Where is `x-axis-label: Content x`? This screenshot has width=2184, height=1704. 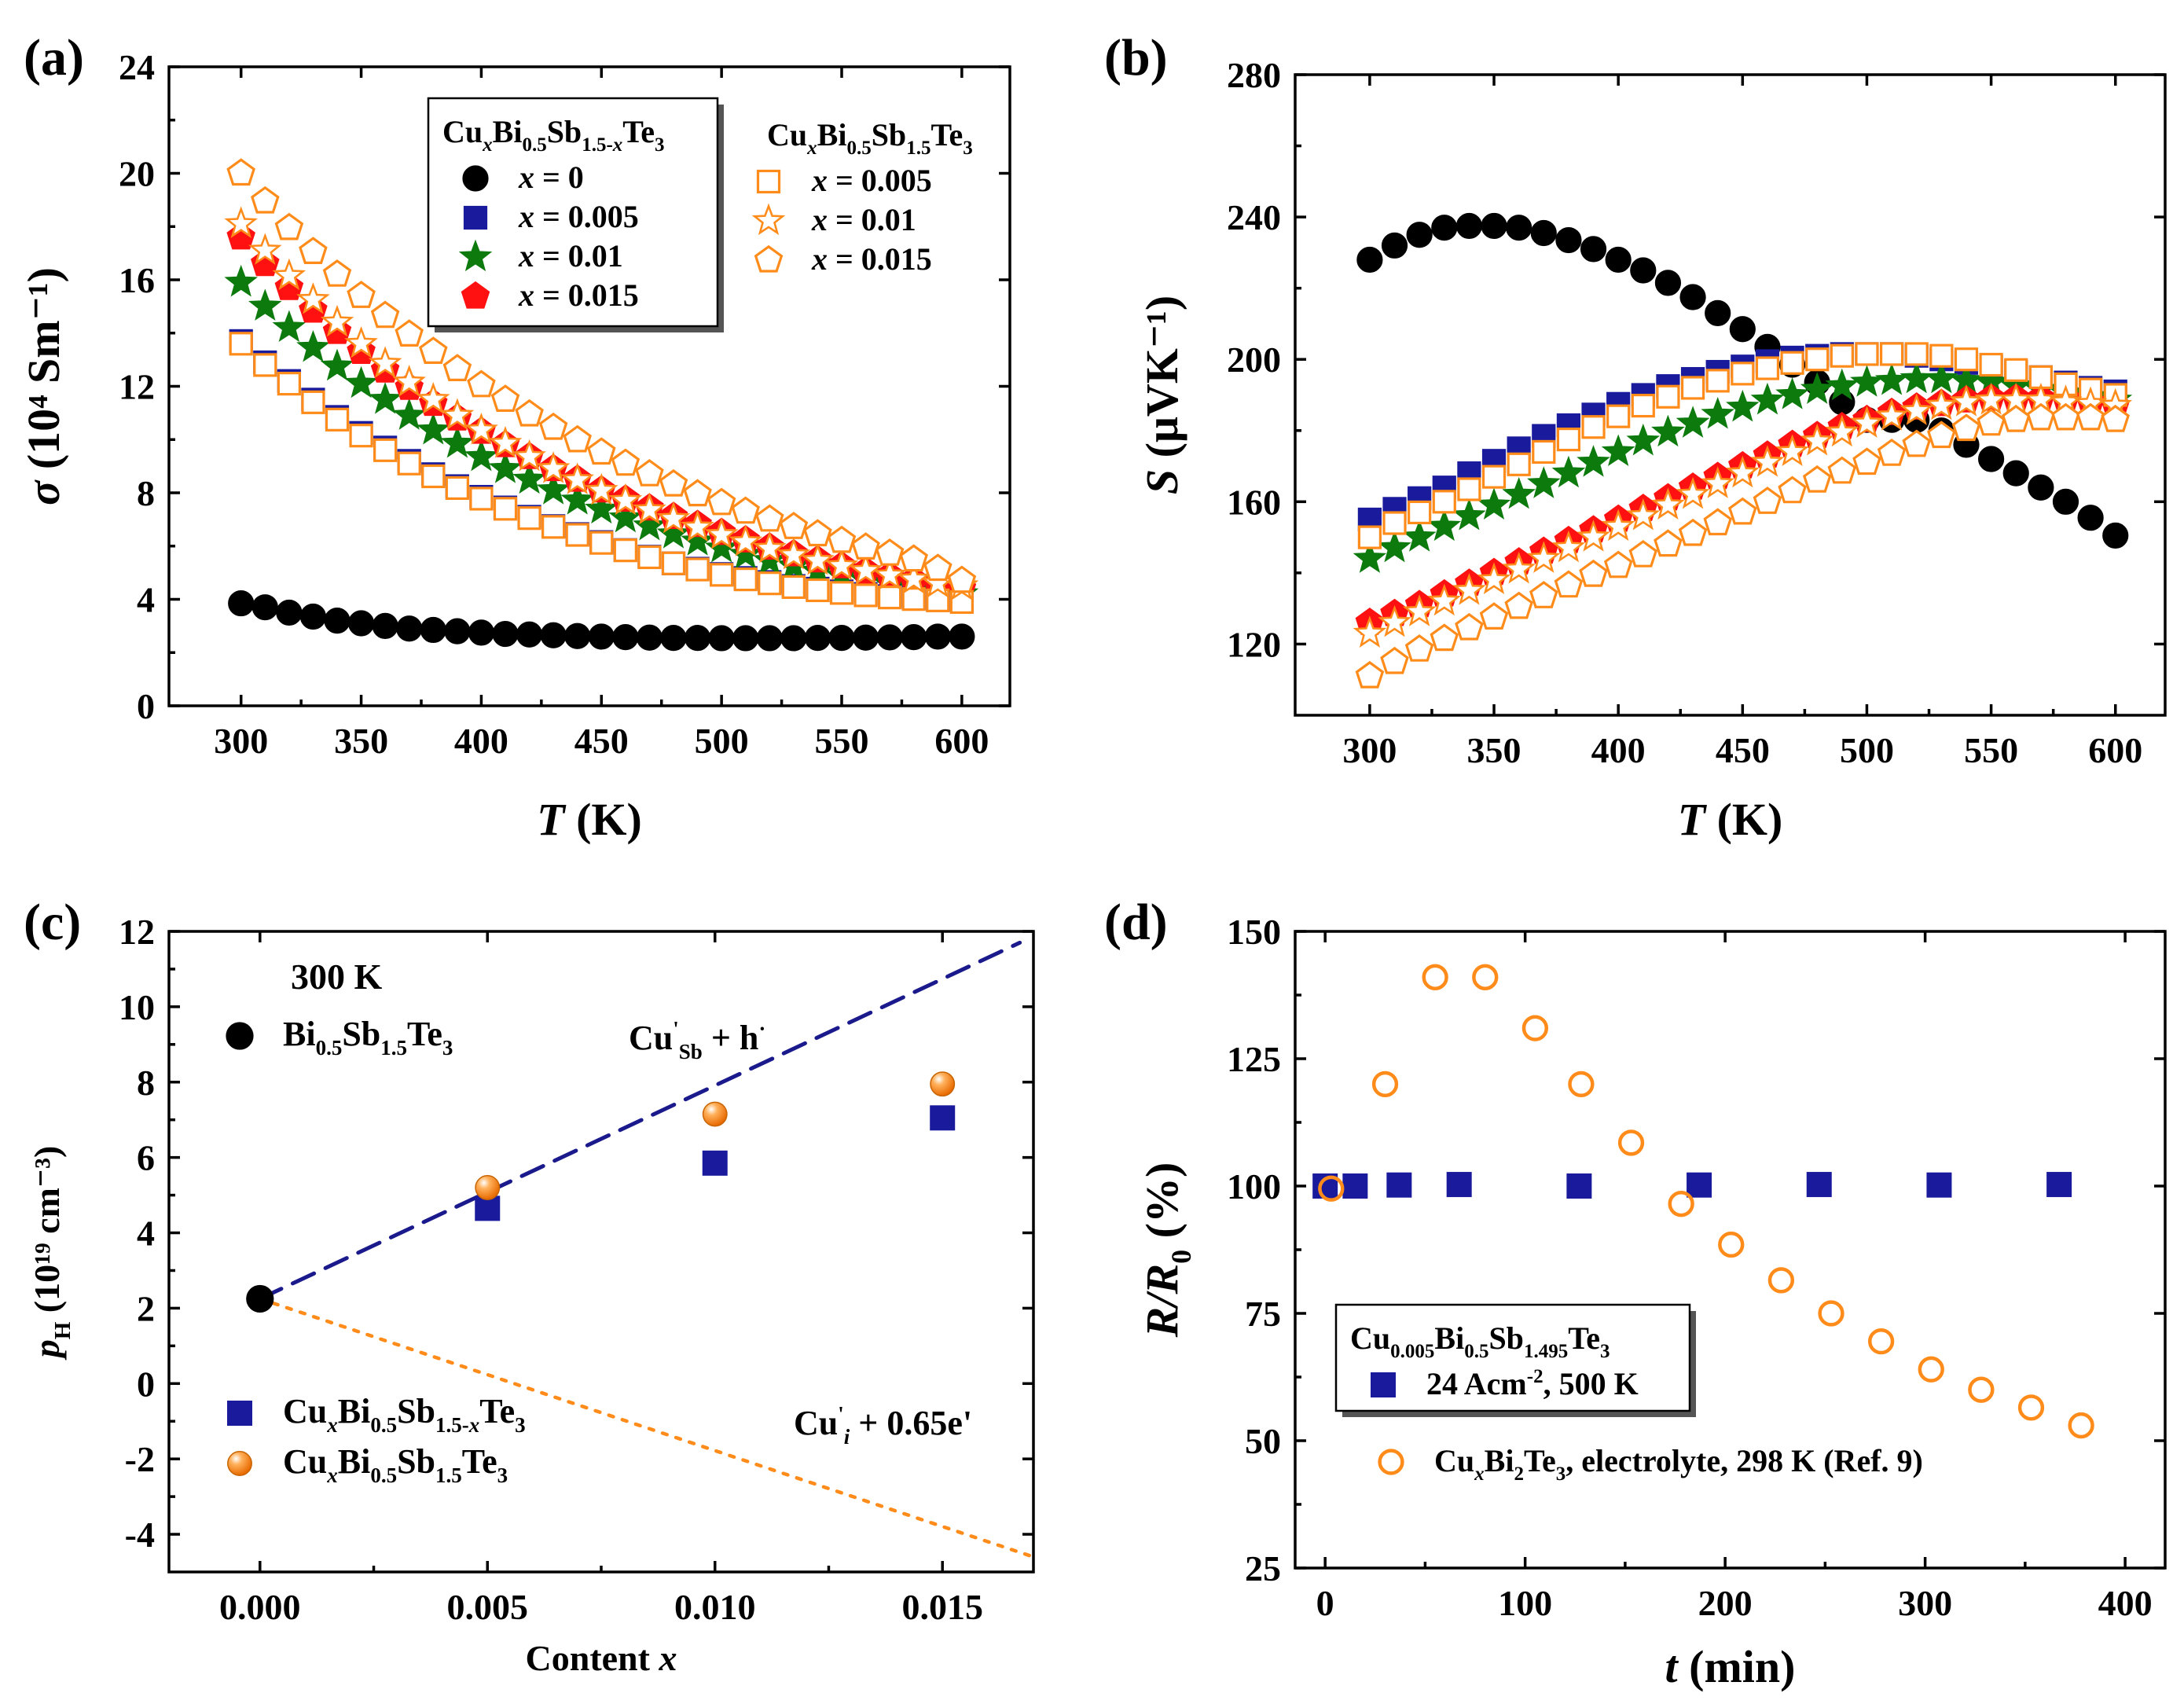 x-axis-label: Content x is located at coordinates (601, 1658).